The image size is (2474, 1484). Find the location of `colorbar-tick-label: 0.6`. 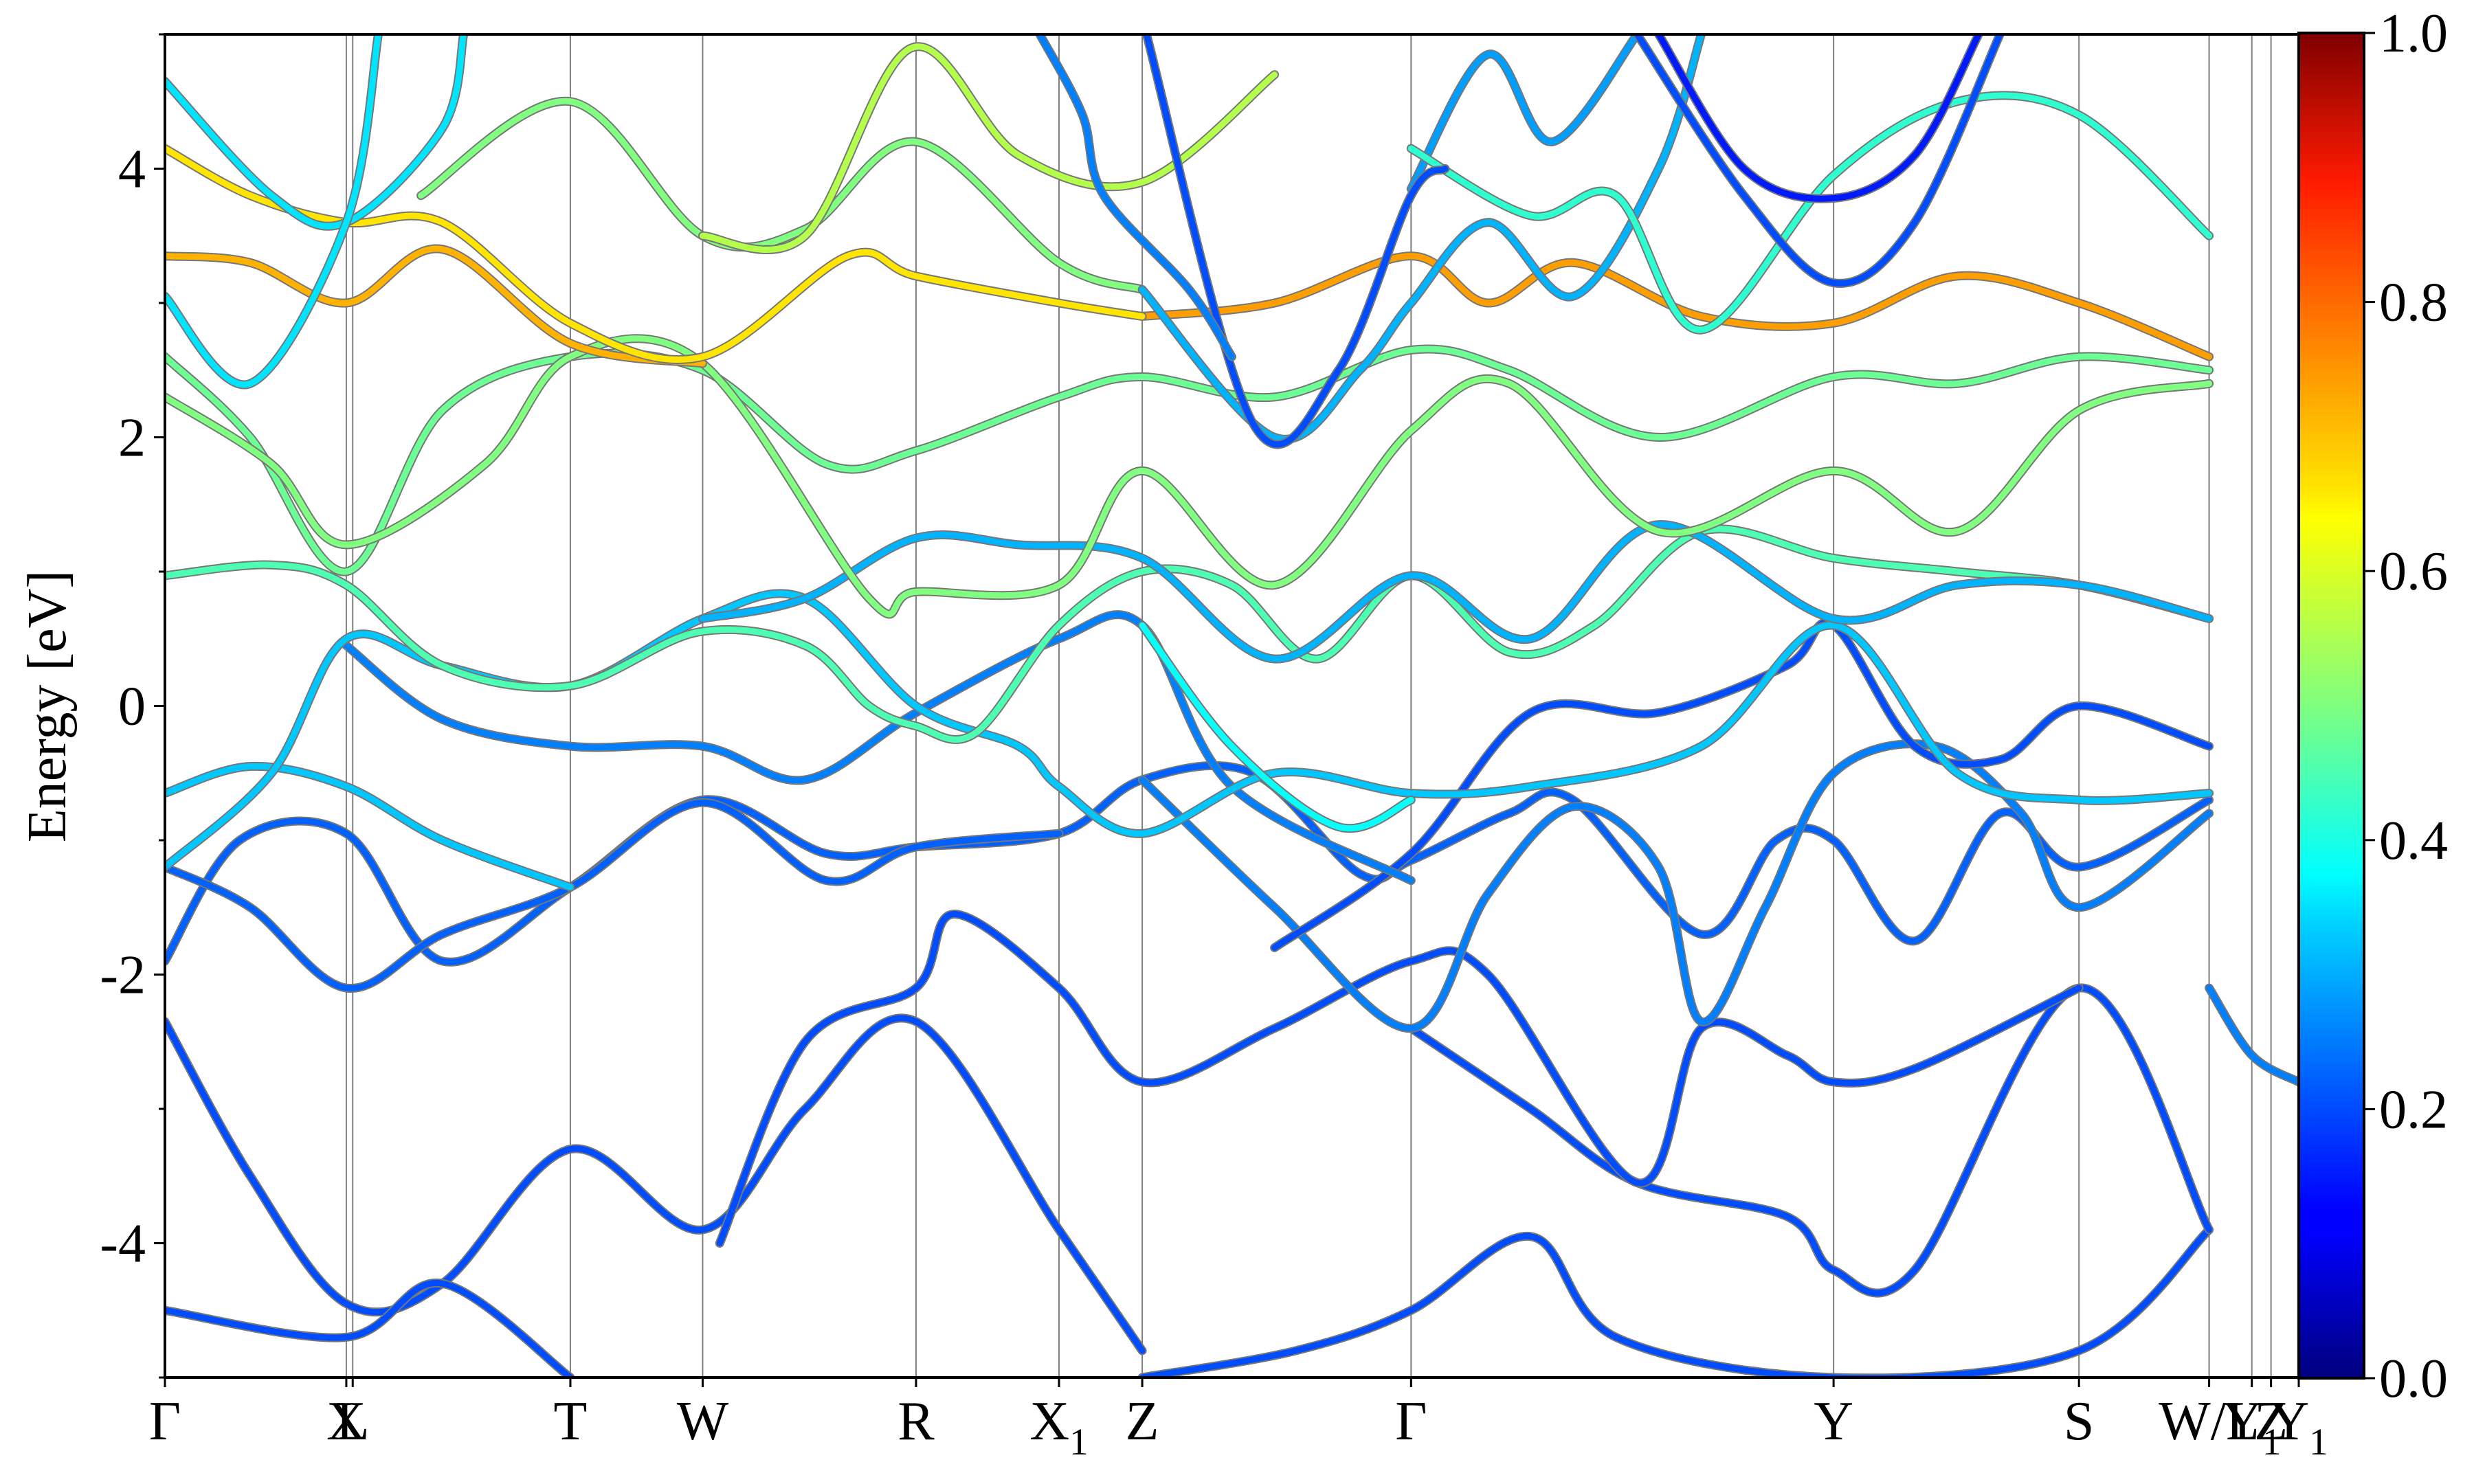

colorbar-tick-label: 0.6 is located at coordinates (2413, 571).